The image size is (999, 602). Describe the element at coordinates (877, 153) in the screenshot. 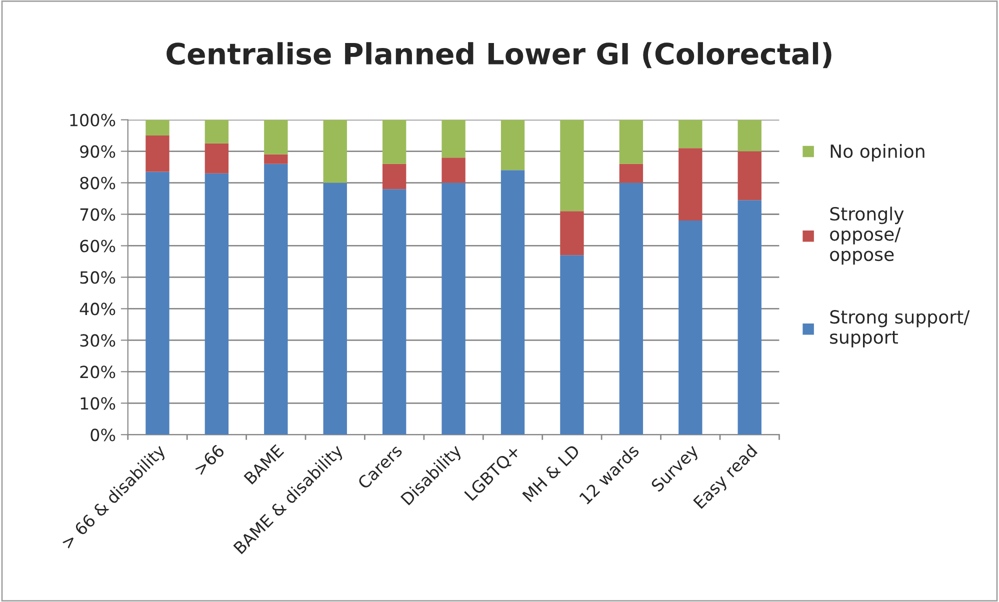

I see `legend-label: No opinion` at that location.